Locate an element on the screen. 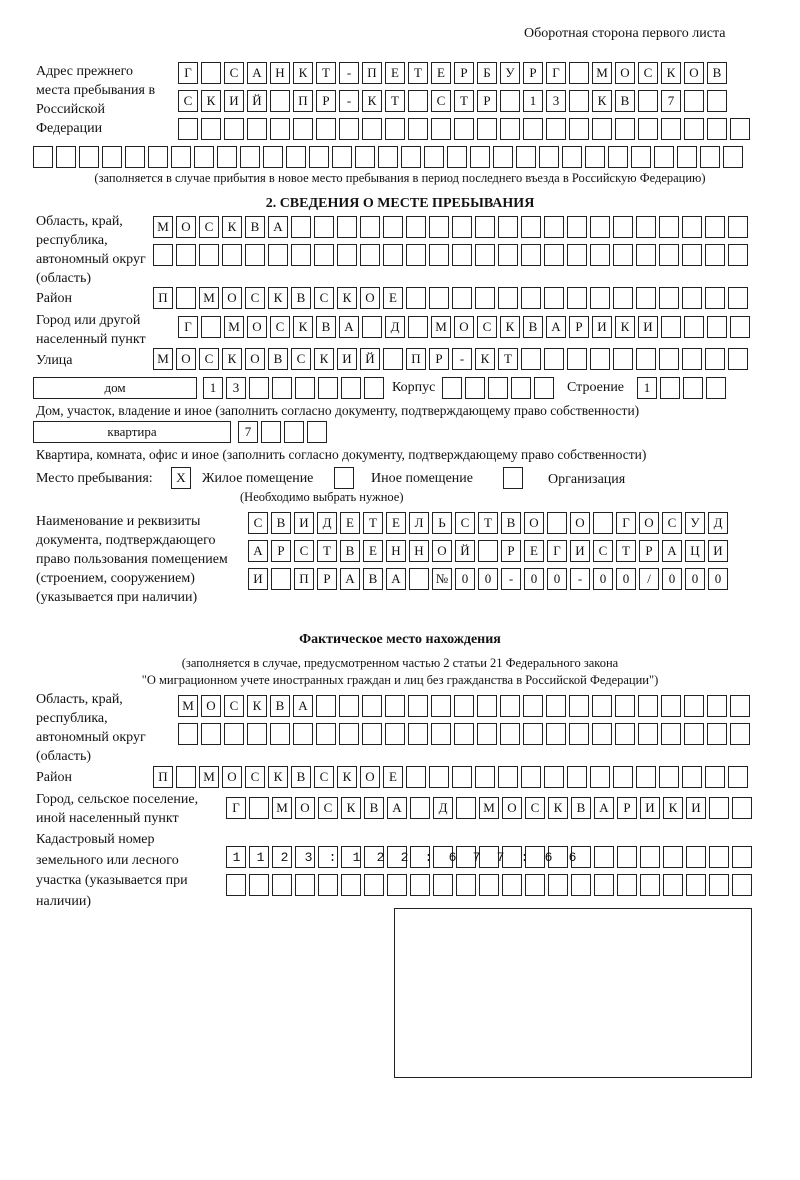 The height and width of the screenshot is (1180, 800). char-cell: А is located at coordinates (257, 73).